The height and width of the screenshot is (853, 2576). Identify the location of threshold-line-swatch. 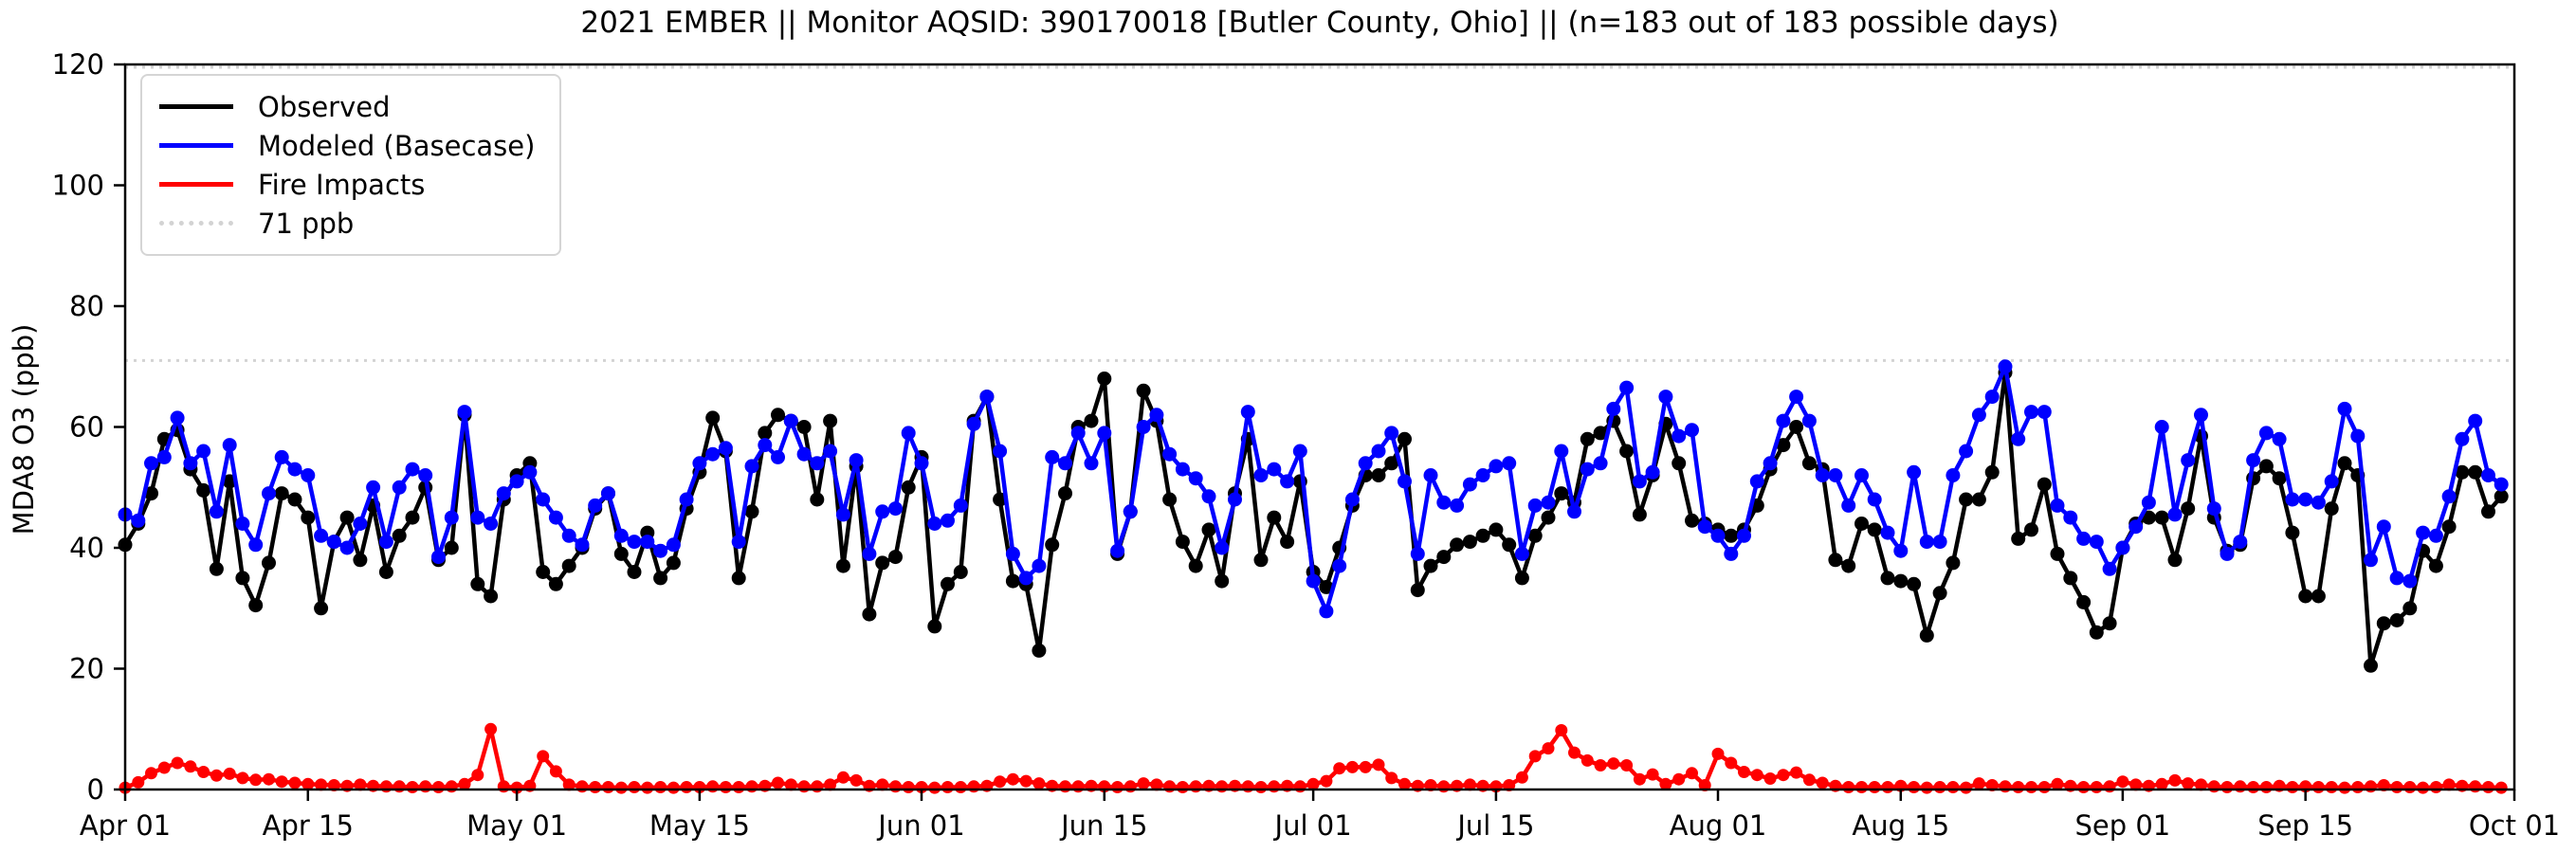
(196, 223).